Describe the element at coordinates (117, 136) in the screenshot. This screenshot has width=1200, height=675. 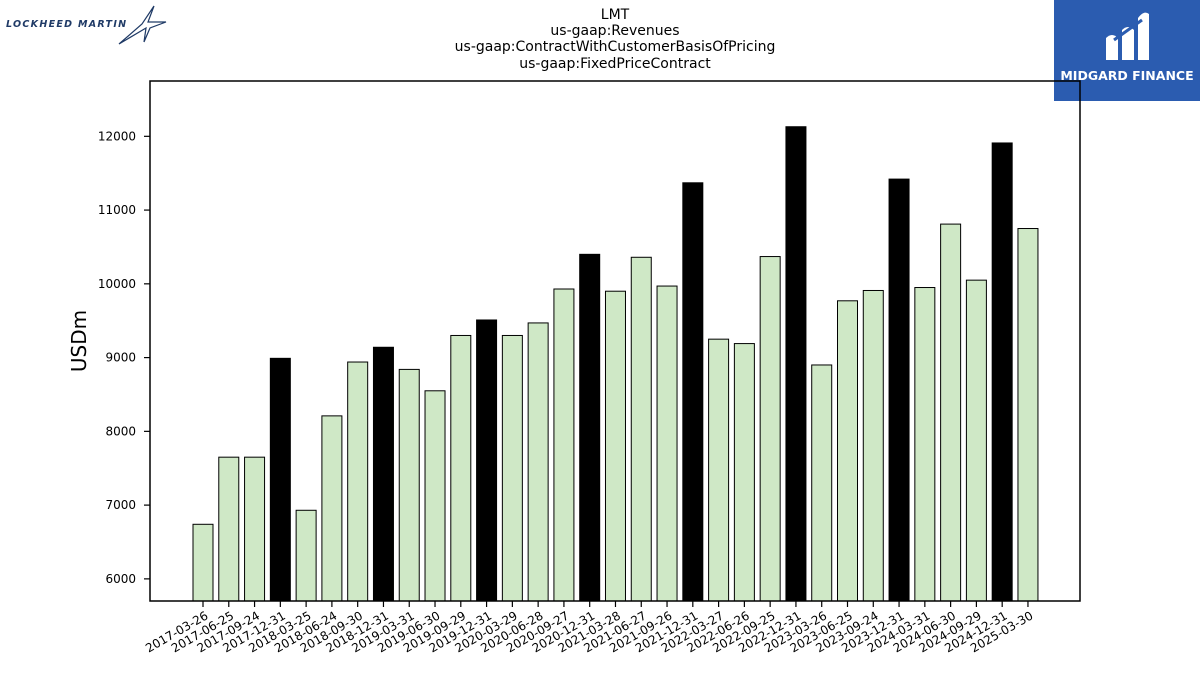
I see `y-tick-label: 12000` at that location.